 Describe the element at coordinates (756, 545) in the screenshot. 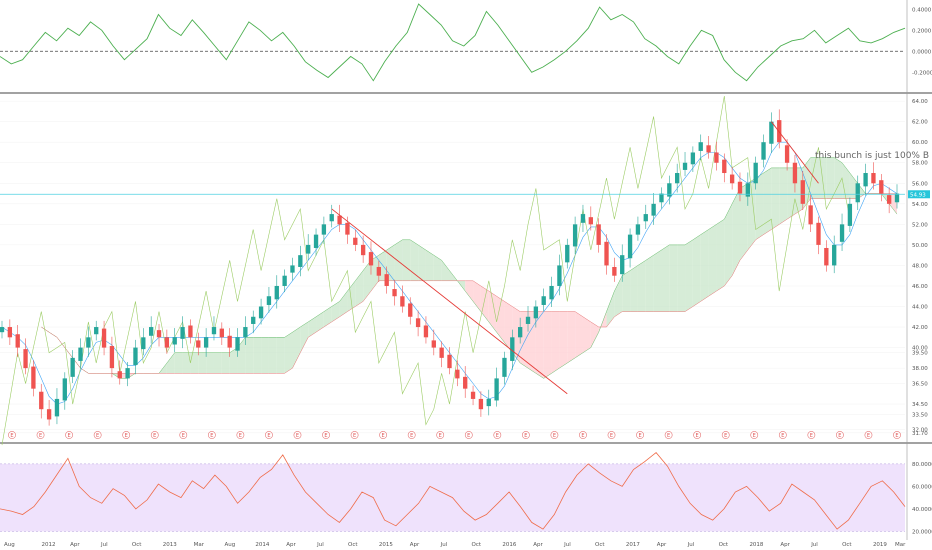

I see `x-tick: 2018` at that location.